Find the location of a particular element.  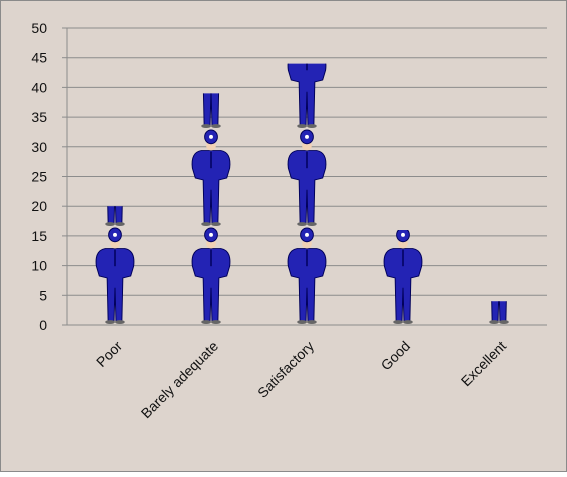

y-tick-label: 15 is located at coordinates (39, 236).